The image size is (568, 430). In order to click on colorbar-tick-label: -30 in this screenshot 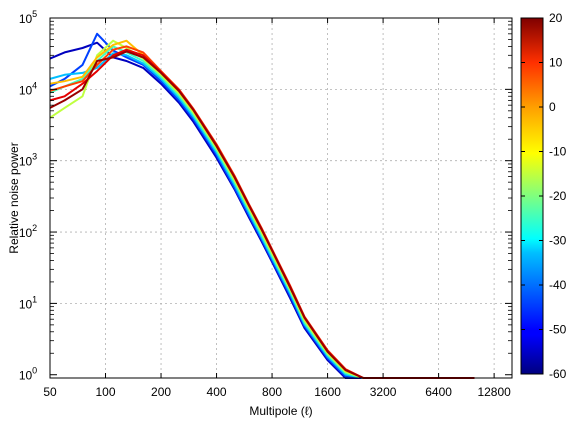, I will do `click(558, 241)`.